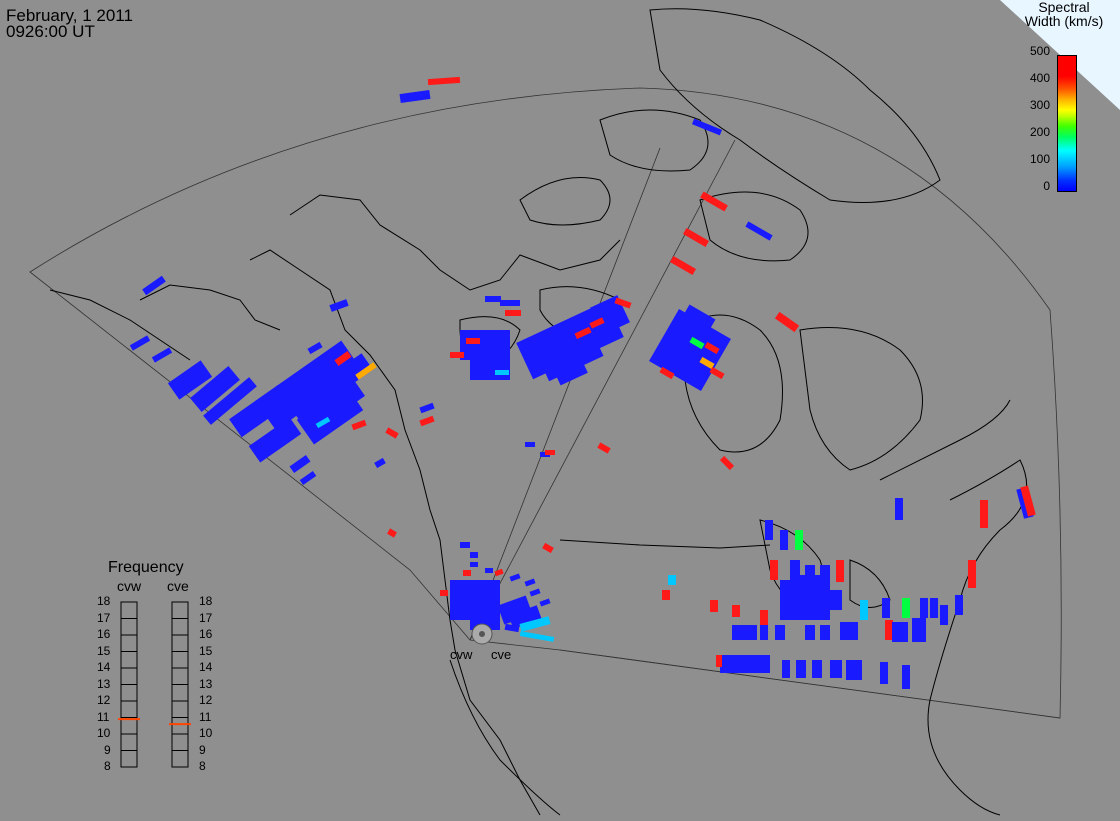 The width and height of the screenshot is (1120, 821). I want to click on frequency-tick-left: 13, so click(104, 683).